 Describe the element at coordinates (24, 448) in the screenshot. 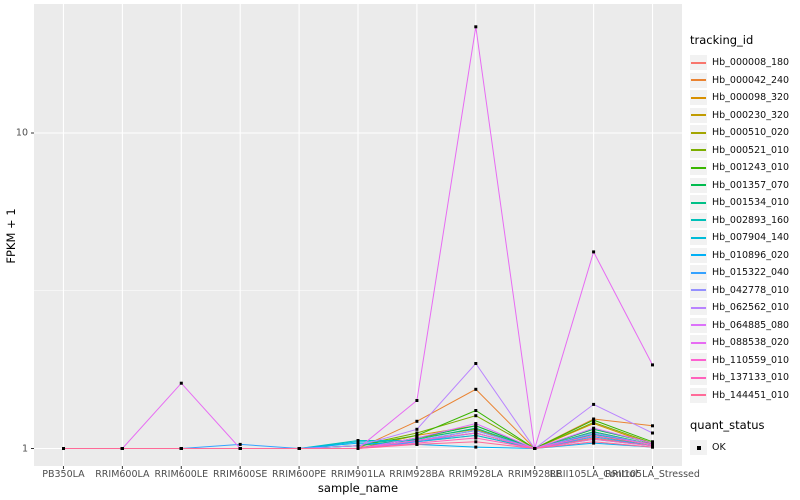

I see `y-tick-label: 1` at that location.